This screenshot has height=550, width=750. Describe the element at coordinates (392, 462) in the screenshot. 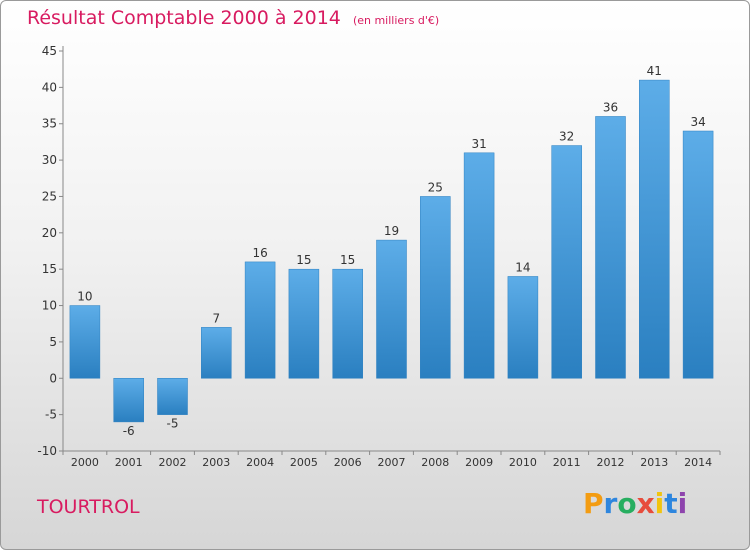

I see `x-tick-label: 2007` at that location.